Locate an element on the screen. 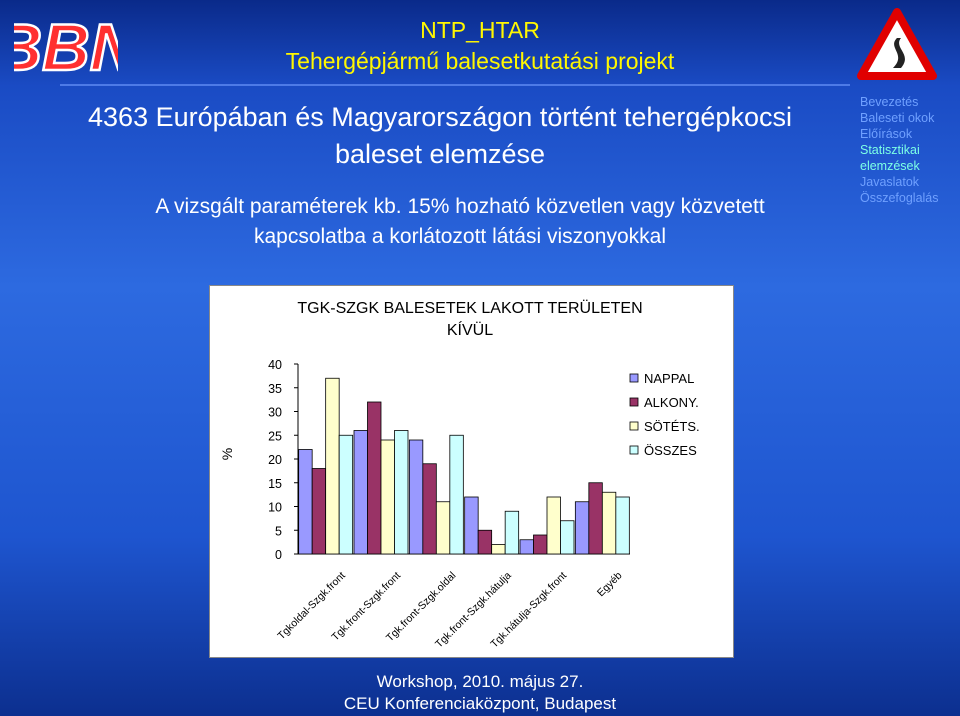 Image resolution: width=960 pixels, height=716 pixels. y-tick-label: 15 is located at coordinates (275, 484).